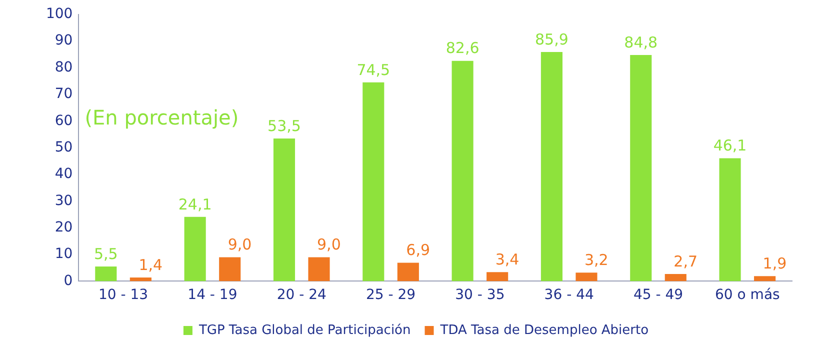  I want to click on x-tick-label: 10 - 13, so click(123, 295).